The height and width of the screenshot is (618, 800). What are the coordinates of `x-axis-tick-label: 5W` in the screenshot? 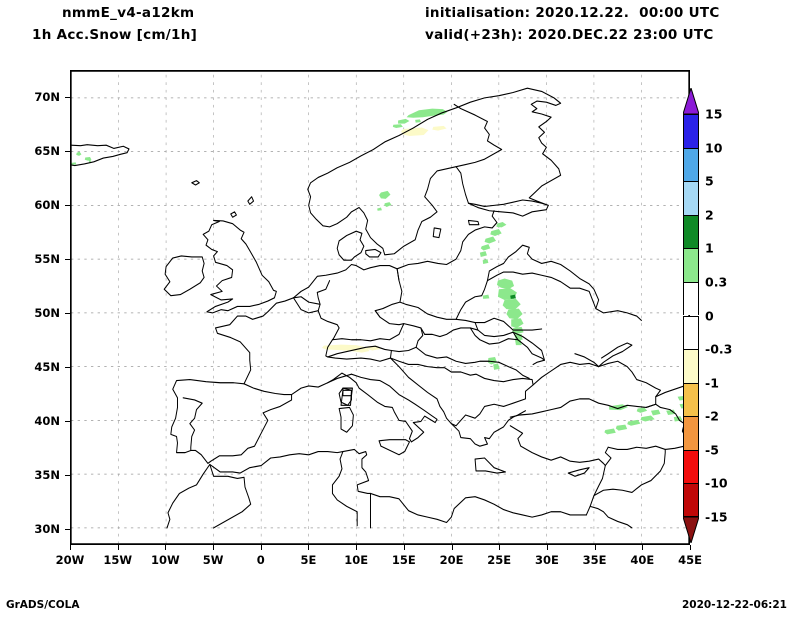 It's located at (213, 560).